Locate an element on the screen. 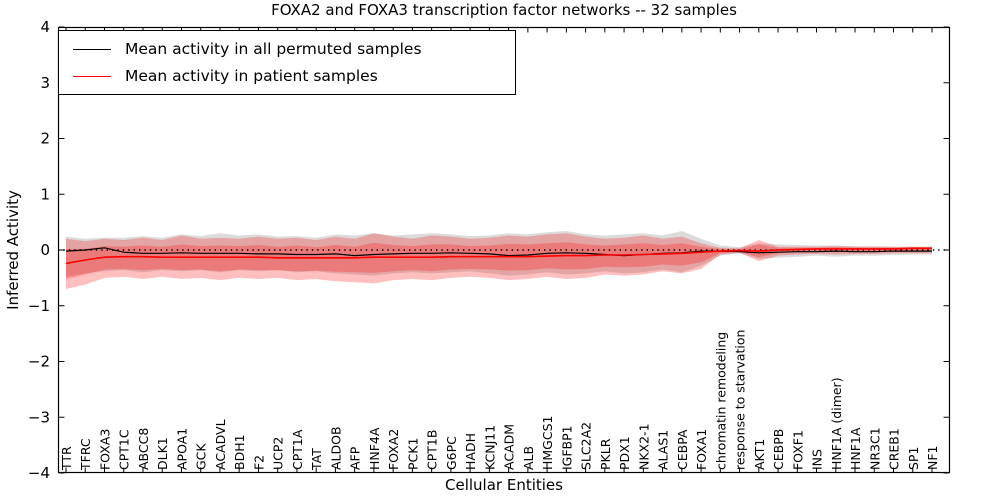 This screenshot has height=500, width=1000. patient-line-swatch is located at coordinates (92, 76).